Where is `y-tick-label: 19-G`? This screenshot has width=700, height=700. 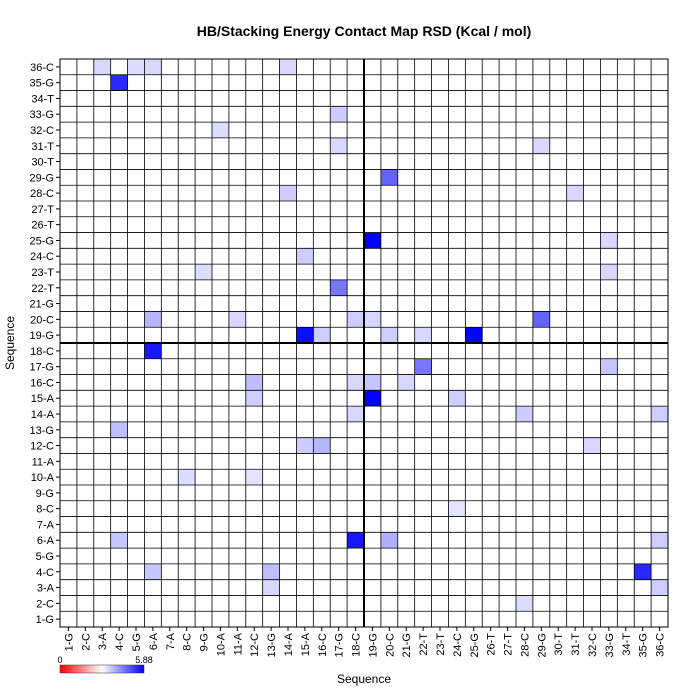 y-tick-label: 19-G is located at coordinates (42, 336).